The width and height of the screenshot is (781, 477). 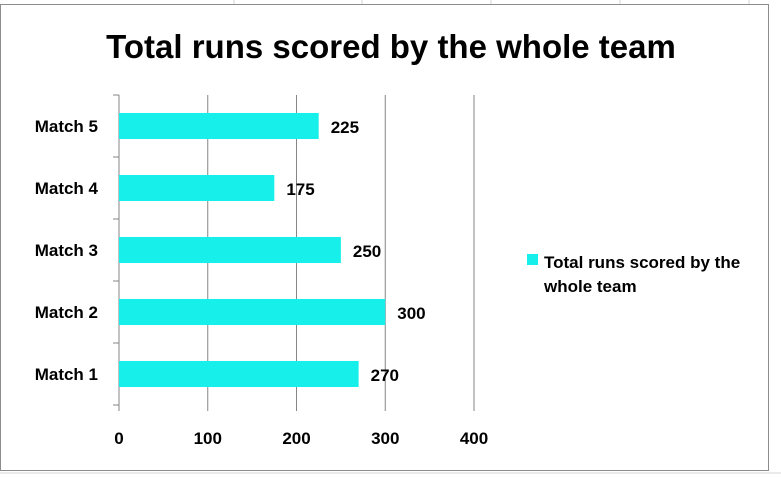 I want to click on legend: Total runs scored by the whole team, so click(x=636, y=274).